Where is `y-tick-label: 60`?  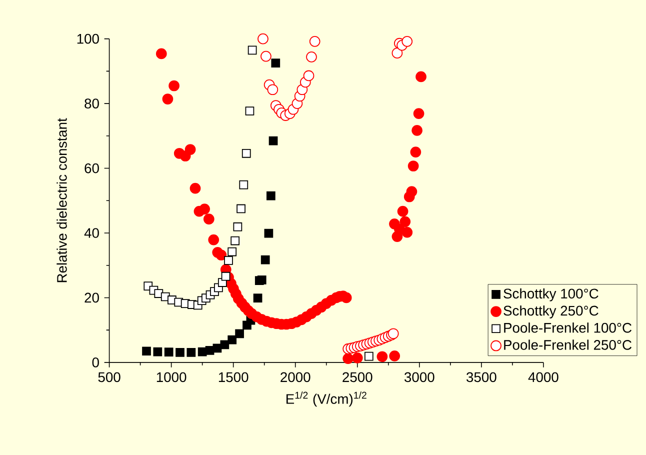
y-tick-label: 60 is located at coordinates (91, 168).